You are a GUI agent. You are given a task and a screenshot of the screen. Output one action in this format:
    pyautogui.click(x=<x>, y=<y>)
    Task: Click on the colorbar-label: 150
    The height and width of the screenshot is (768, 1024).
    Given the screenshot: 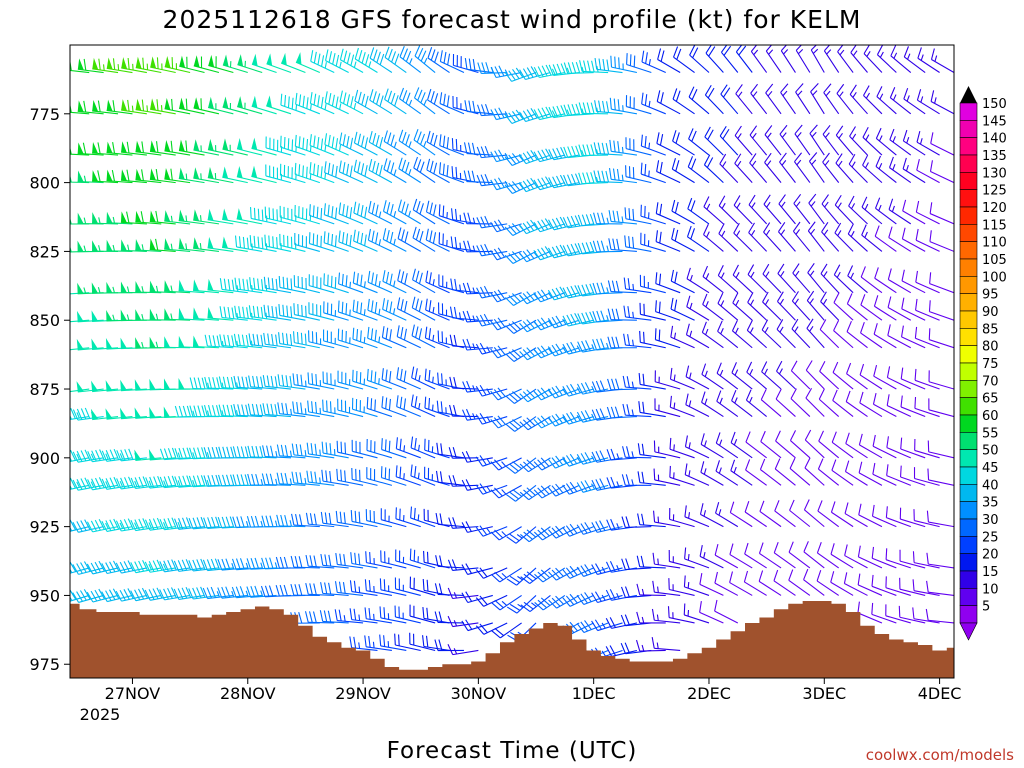 What is the action you would take?
    pyautogui.click(x=994, y=104)
    